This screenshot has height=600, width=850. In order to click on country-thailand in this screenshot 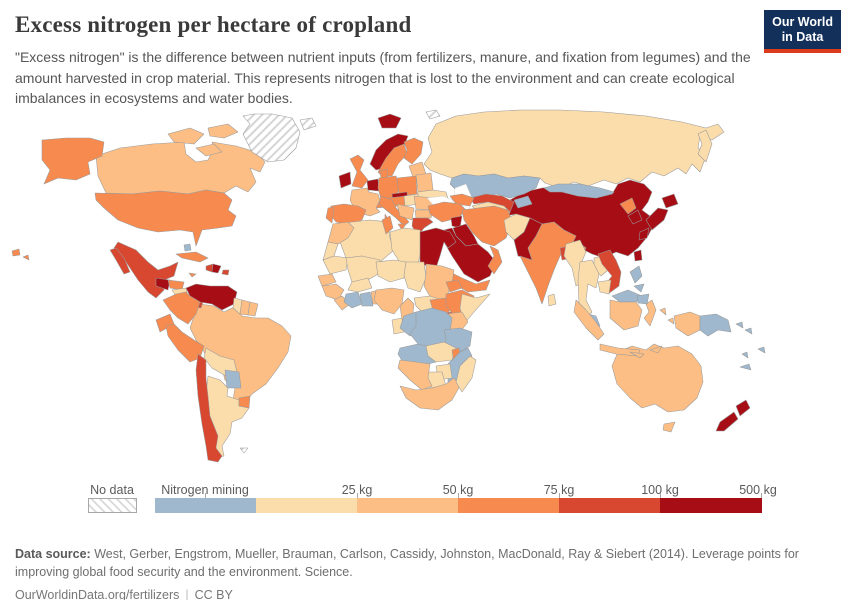, I will do `click(588, 289)`.